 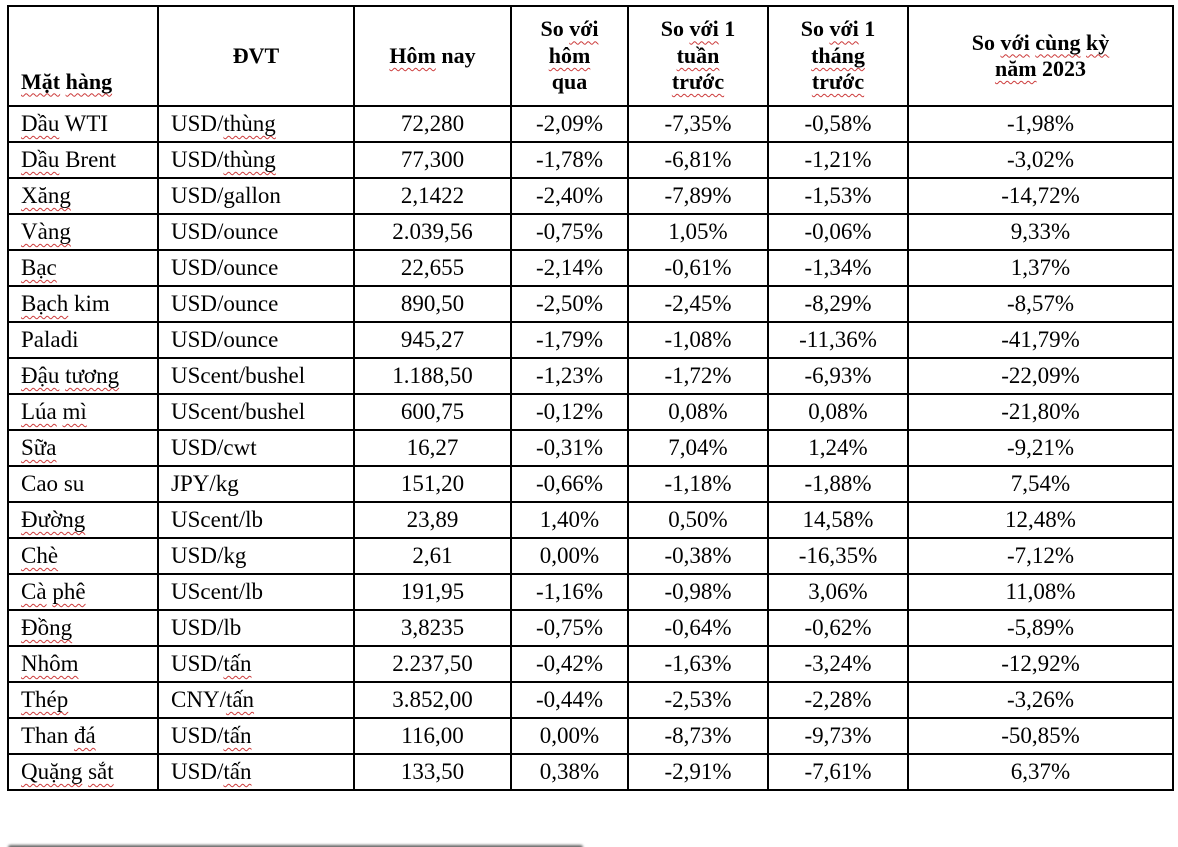 I want to click on value-cell: 77,300, so click(x=432, y=160).